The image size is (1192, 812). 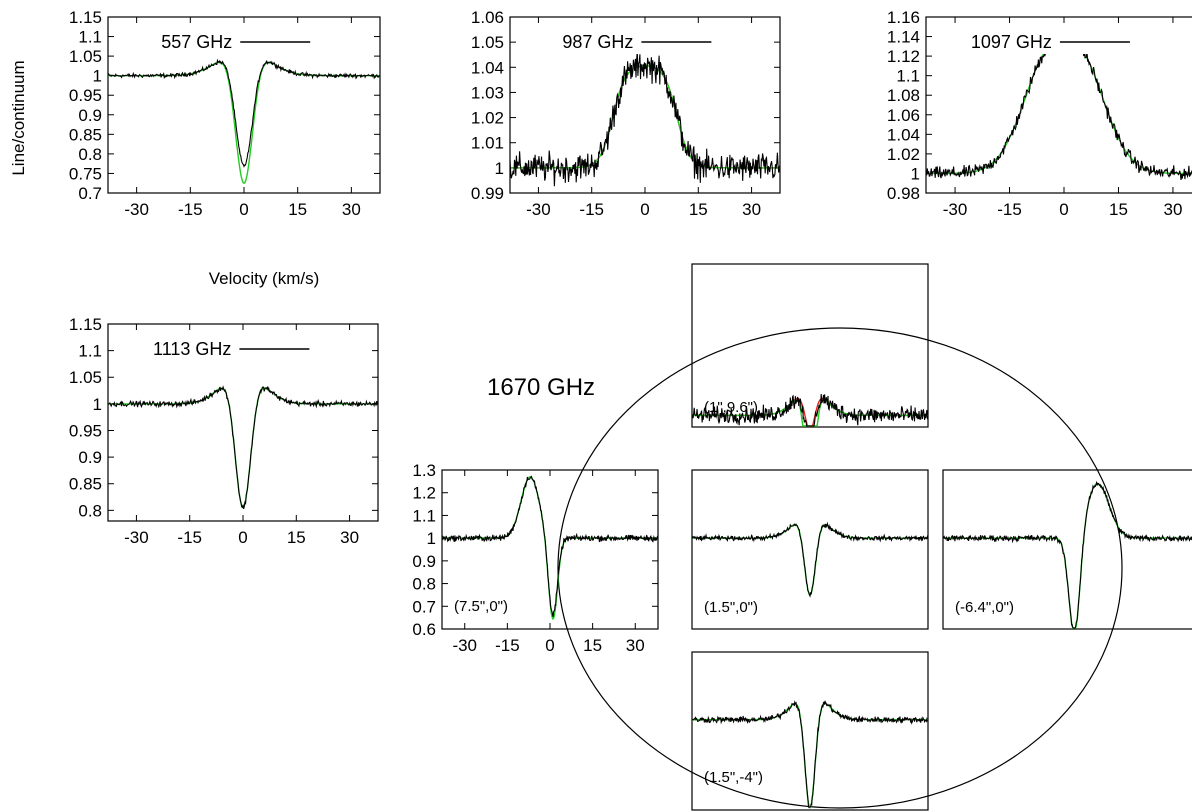 I want to click on legend-label: 987 GHz, so click(x=597, y=42).